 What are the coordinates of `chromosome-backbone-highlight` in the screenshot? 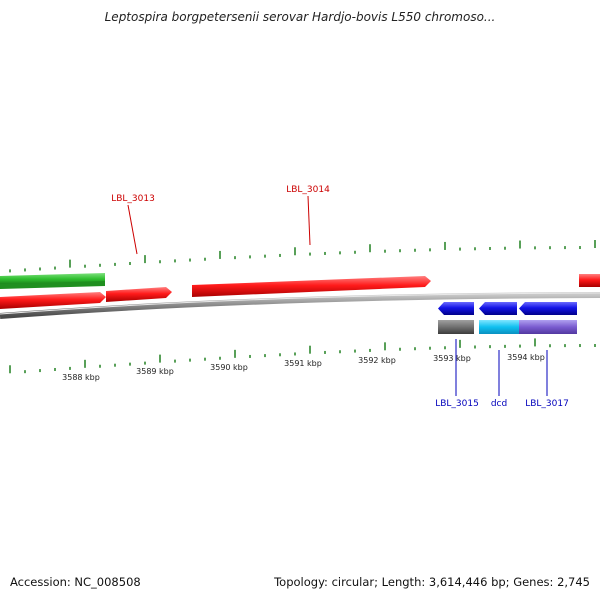 It's located at (300, 303).